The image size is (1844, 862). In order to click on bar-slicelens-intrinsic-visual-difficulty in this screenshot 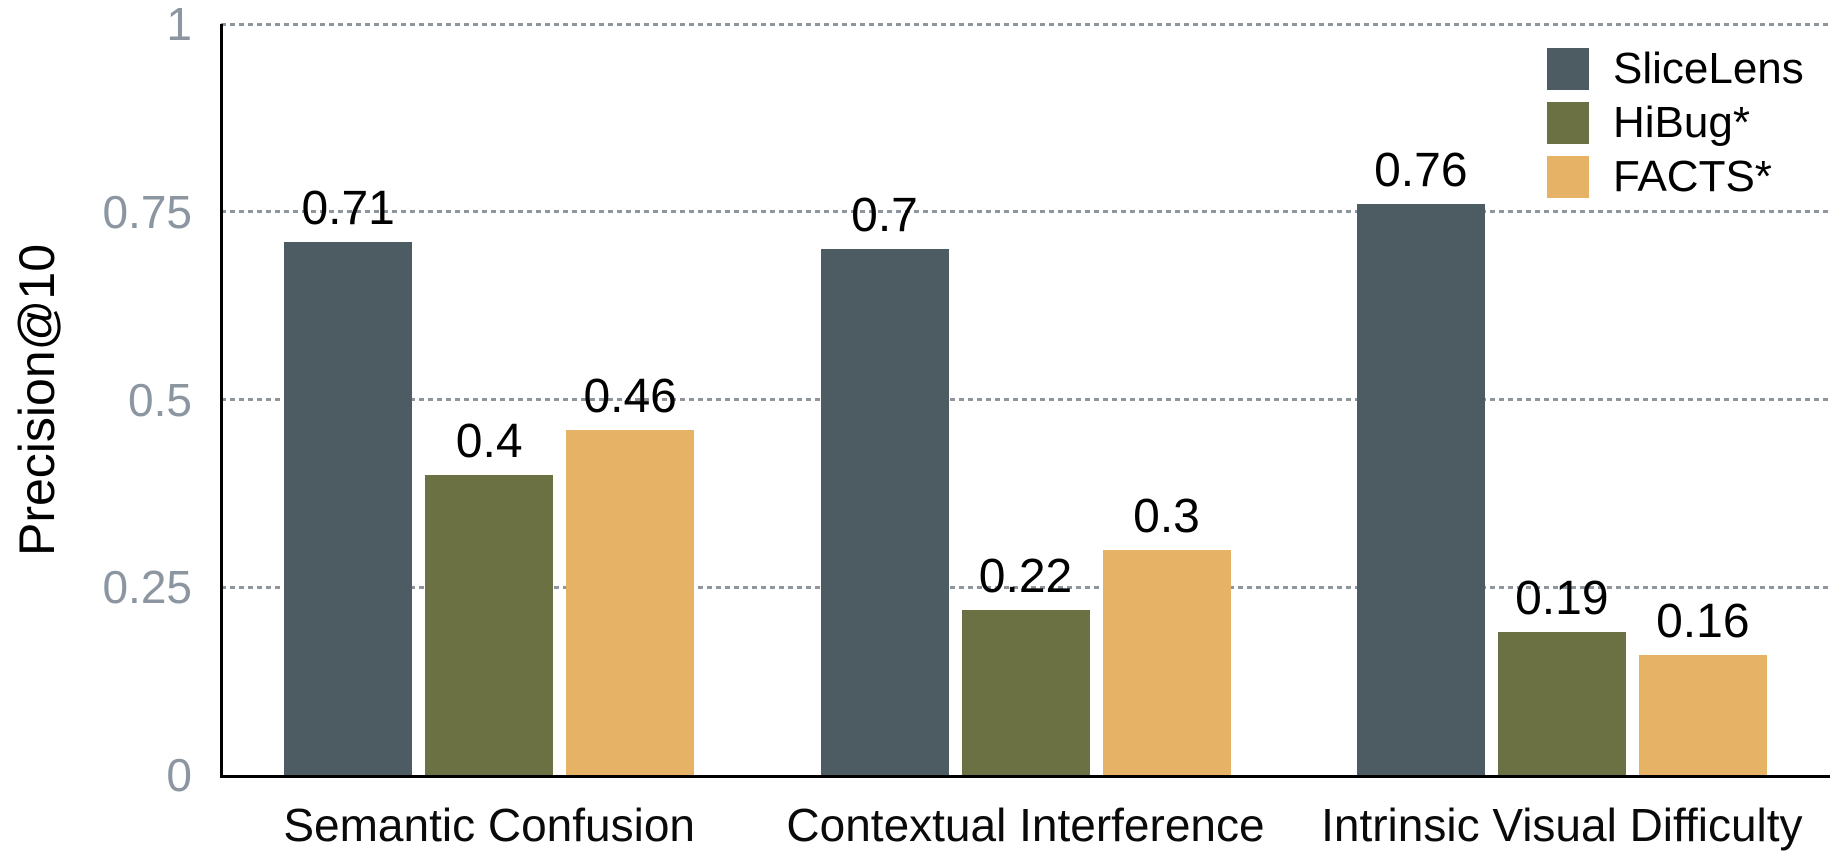, I will do `click(1420, 489)`.